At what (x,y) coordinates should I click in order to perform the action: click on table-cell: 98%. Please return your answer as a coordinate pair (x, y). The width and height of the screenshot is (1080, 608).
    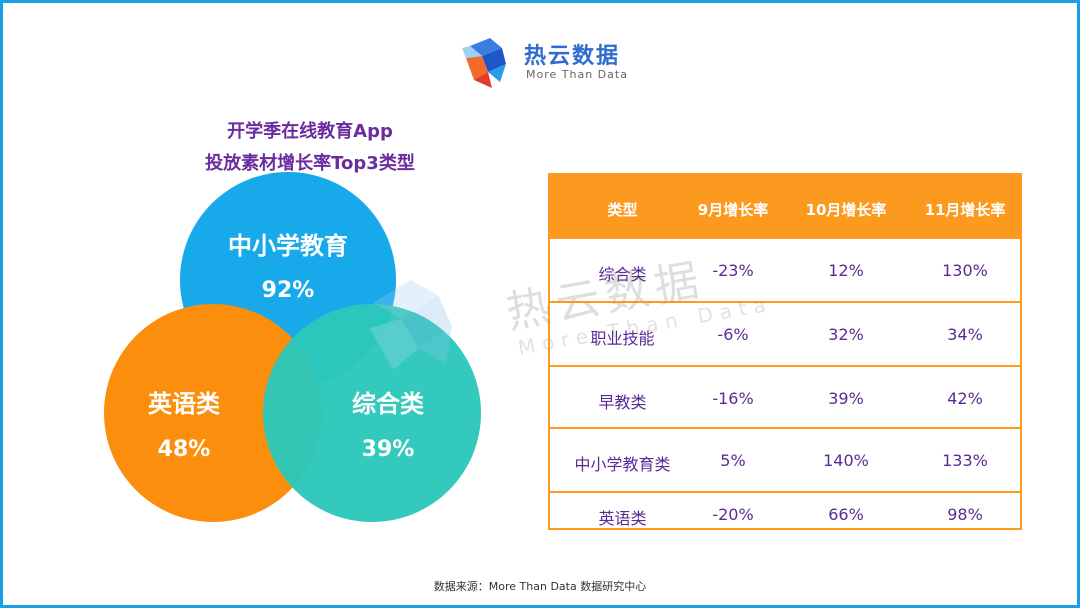
    Looking at the image, I should click on (965, 514).